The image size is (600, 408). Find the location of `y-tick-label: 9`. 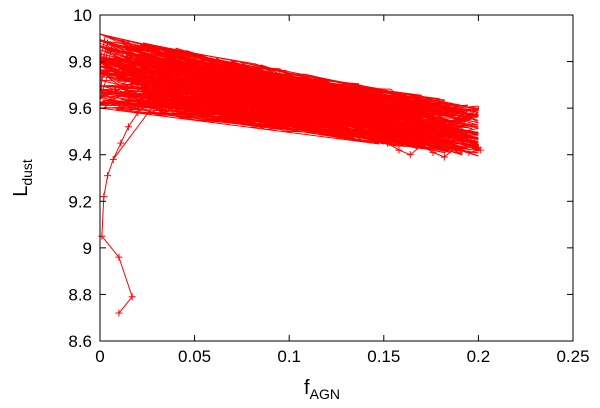

y-tick-label: 9 is located at coordinates (87, 248).